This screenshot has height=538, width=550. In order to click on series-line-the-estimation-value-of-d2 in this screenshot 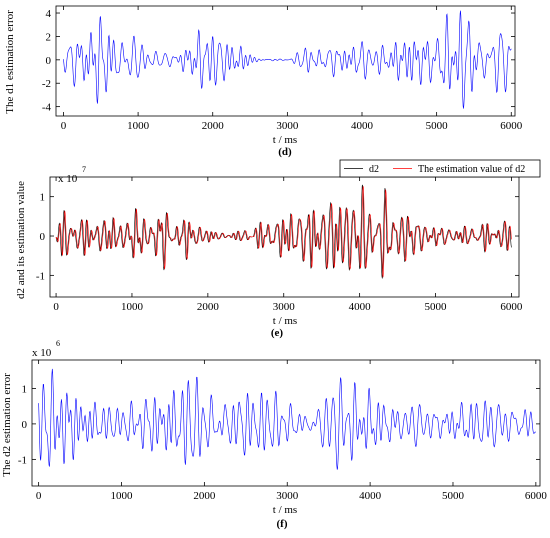, I will do `click(283, 232)`.